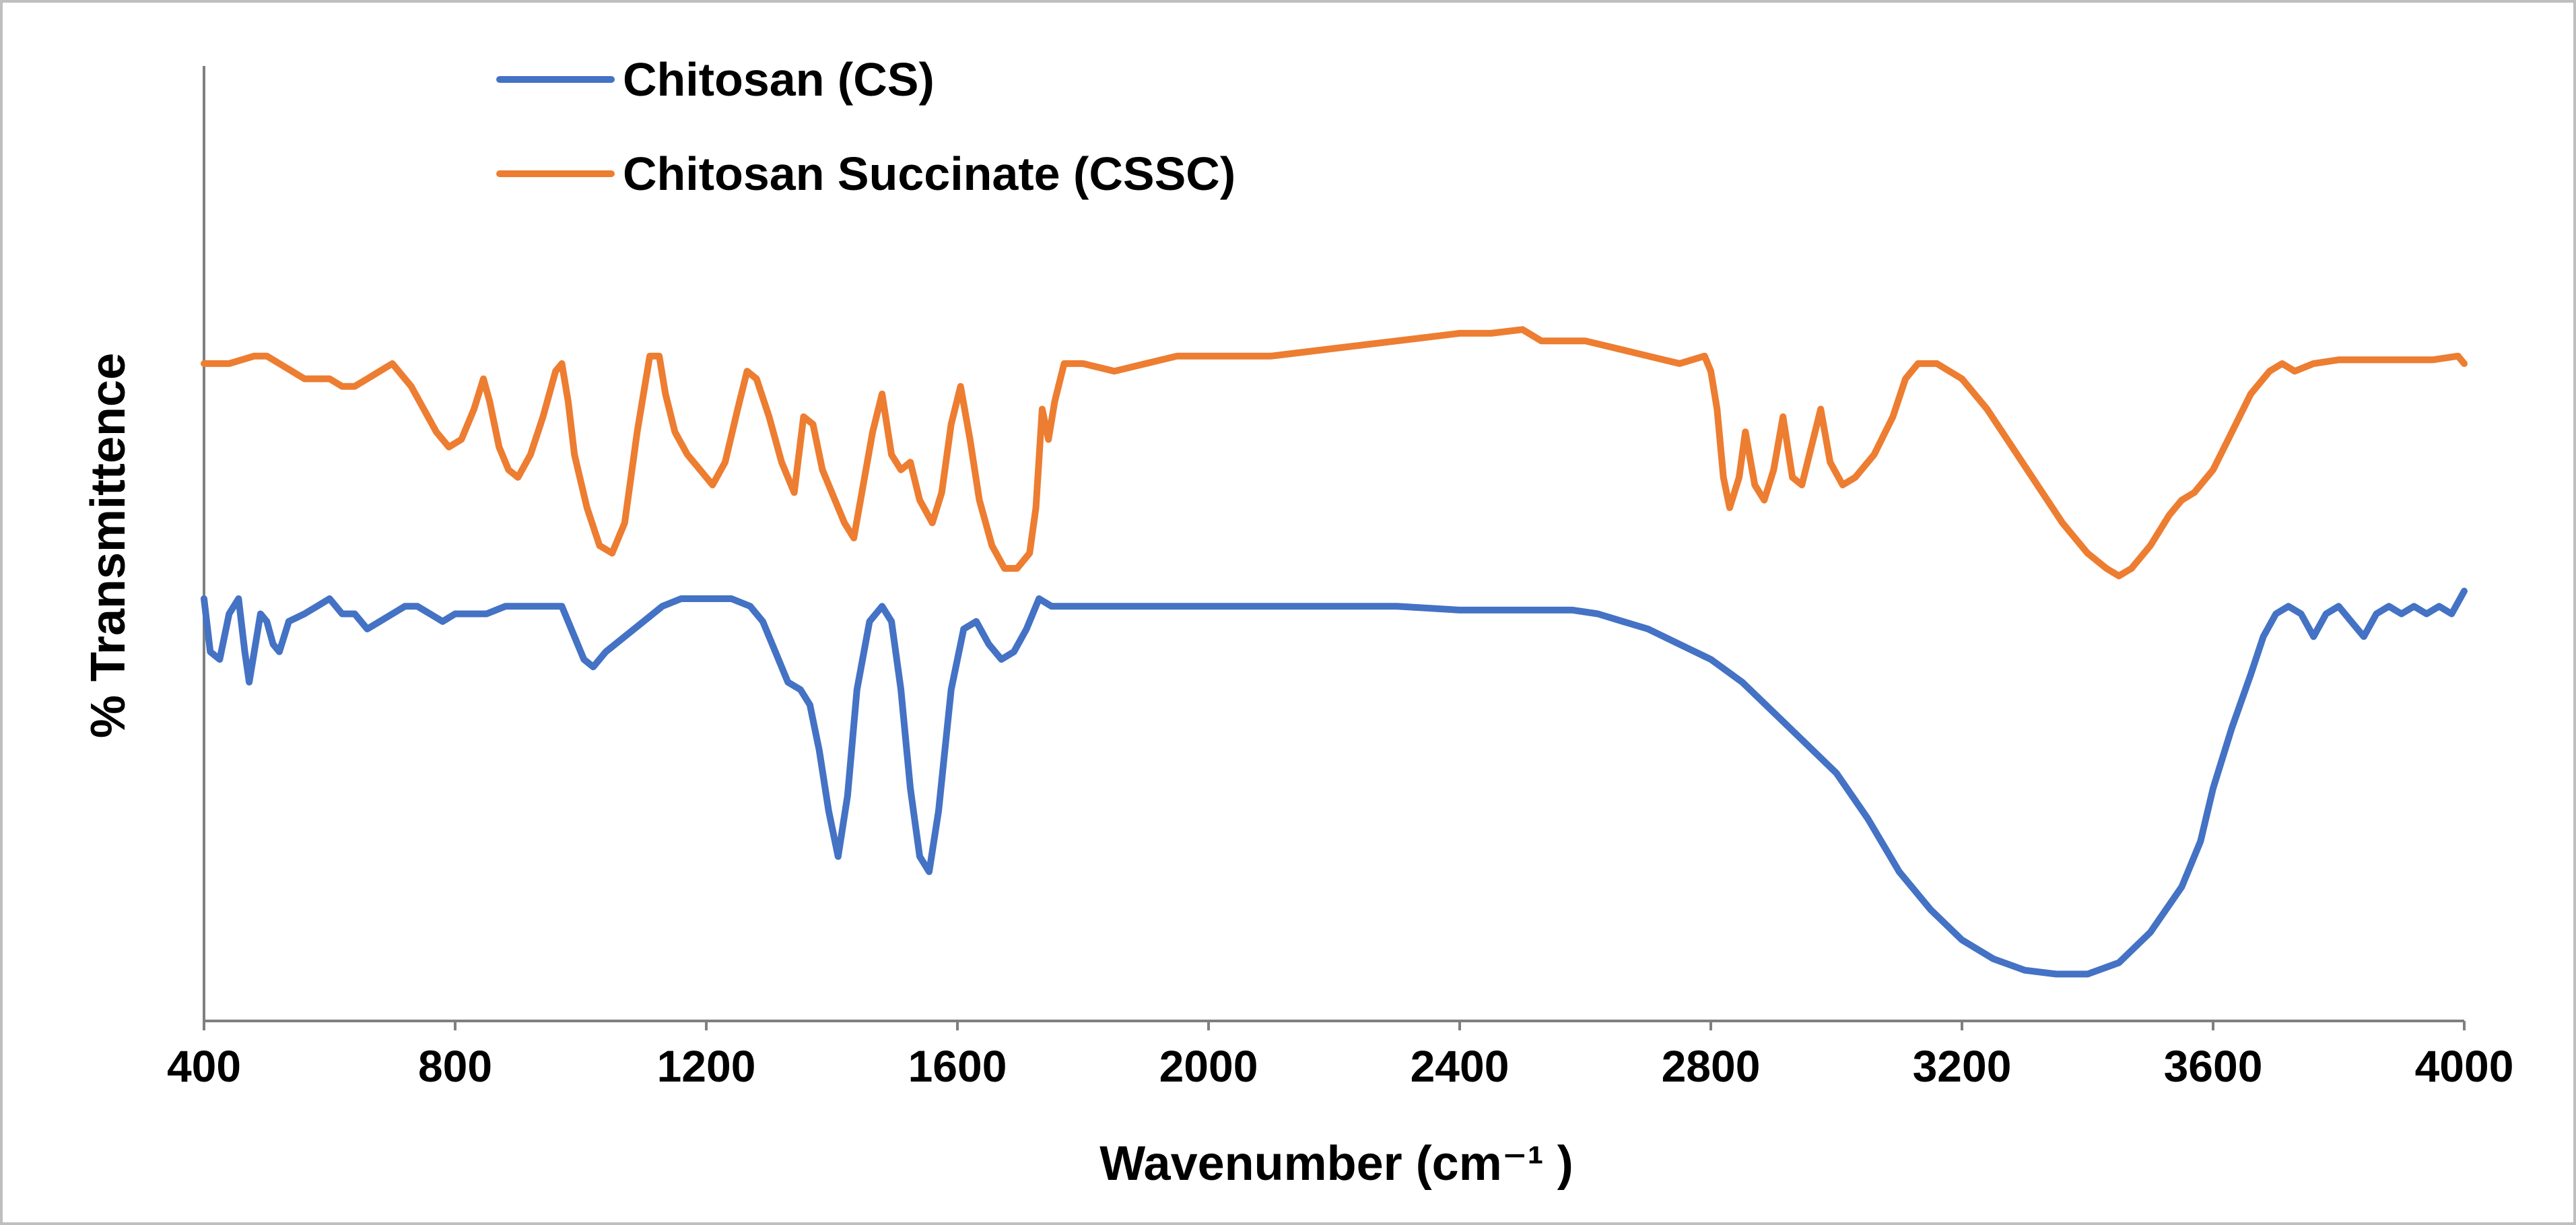  Describe the element at coordinates (1209, 1066) in the screenshot. I see `x-tick-label: 2000` at that location.